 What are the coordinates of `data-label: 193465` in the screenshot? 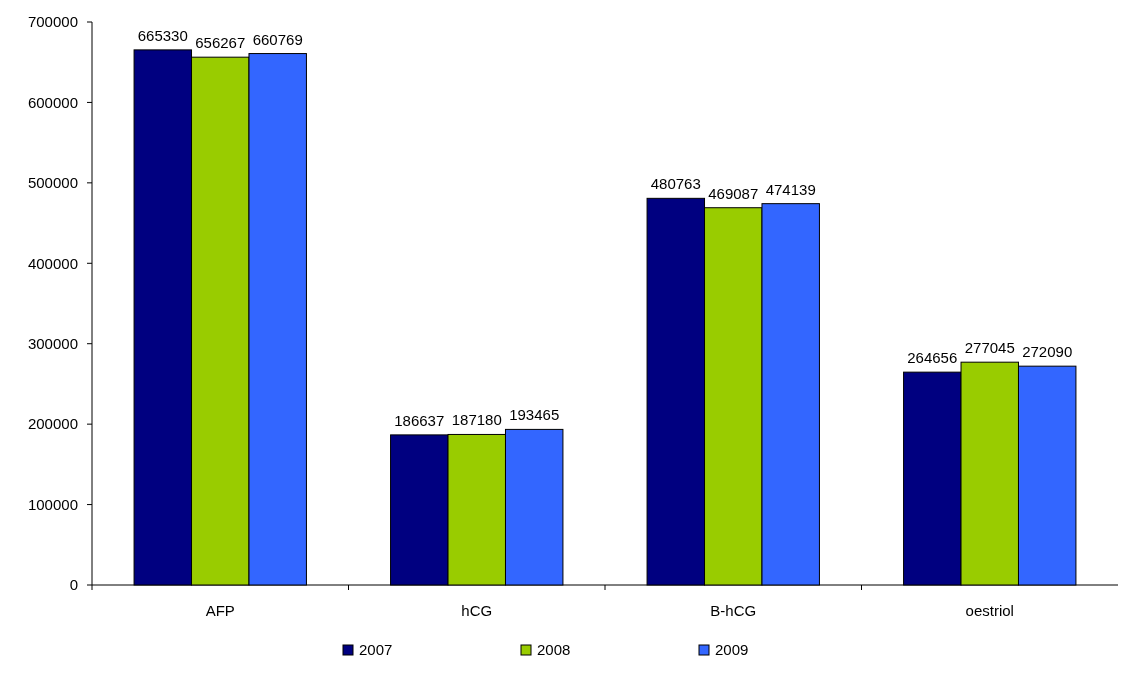 It's located at (534, 415).